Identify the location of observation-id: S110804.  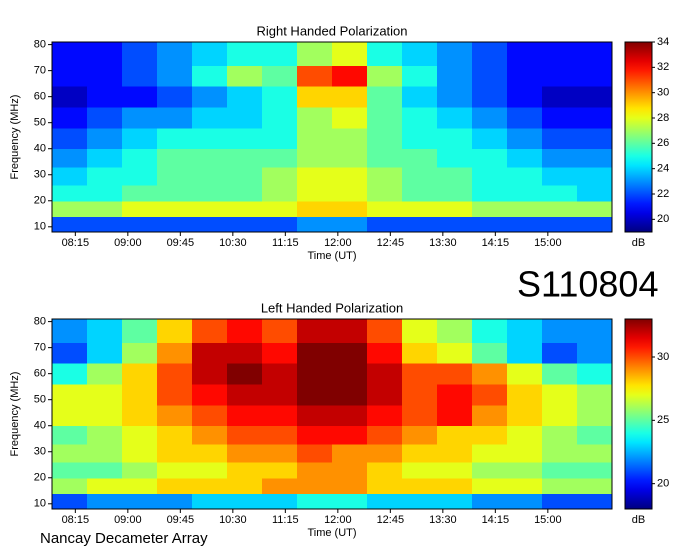
(587, 284).